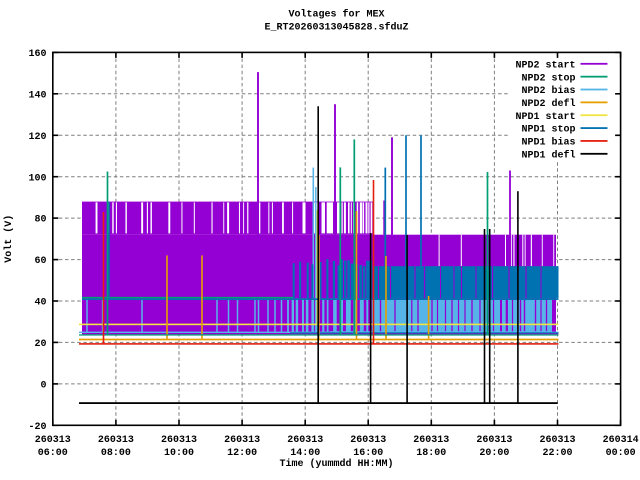 The height and width of the screenshot is (480, 640). What do you see at coordinates (336, 15) in the screenshot?
I see `svg-text: Voltages for MEX` at bounding box center [336, 15].